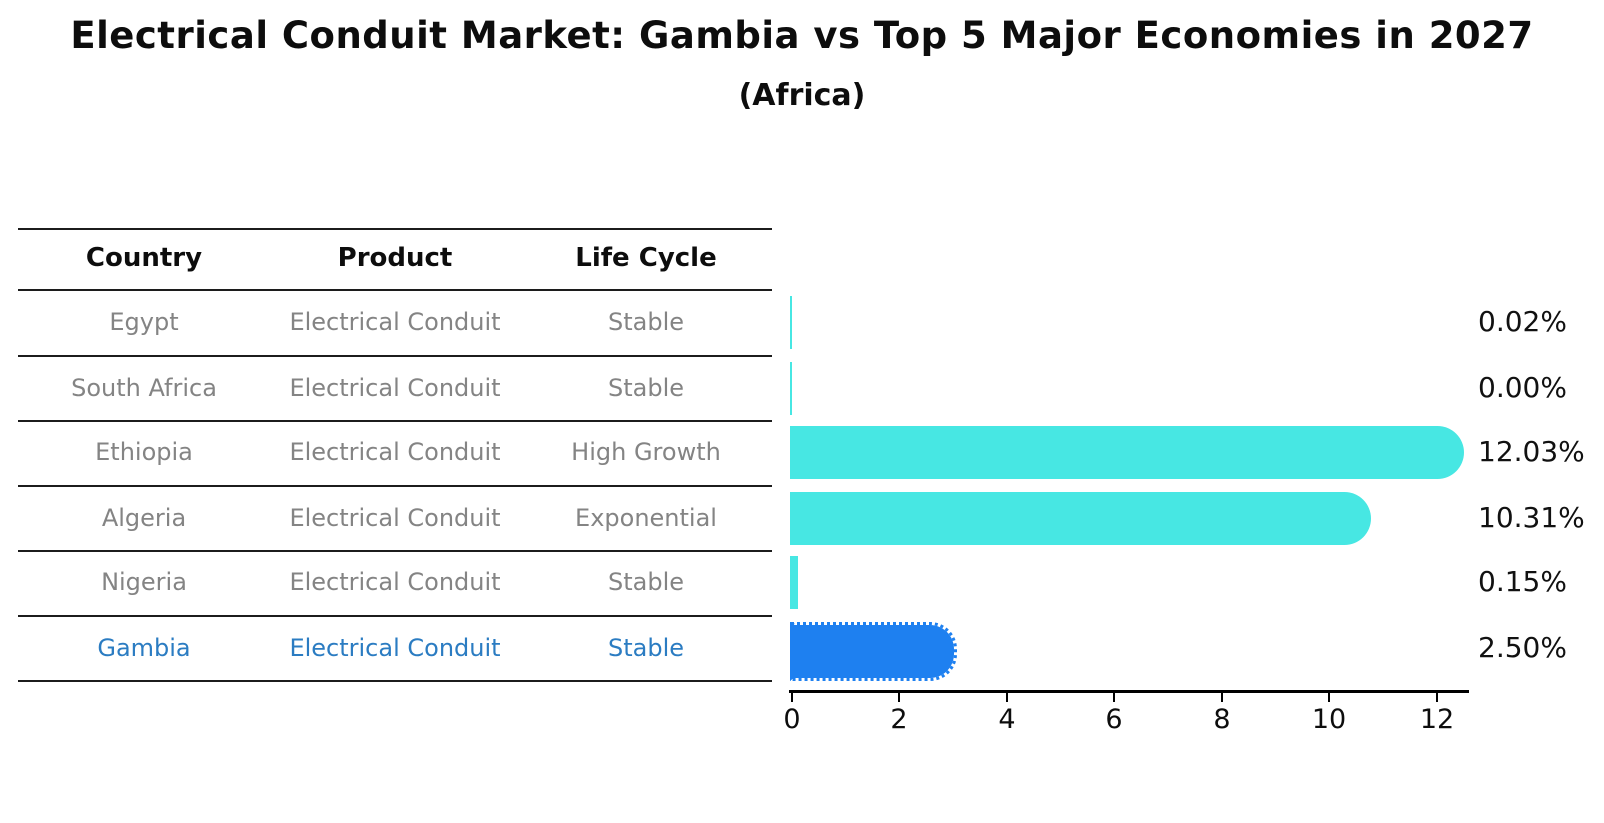 This screenshot has width=1604, height=823. Describe the element at coordinates (802, 95) in the screenshot. I see `chart-subtitle: (Africa)` at that location.